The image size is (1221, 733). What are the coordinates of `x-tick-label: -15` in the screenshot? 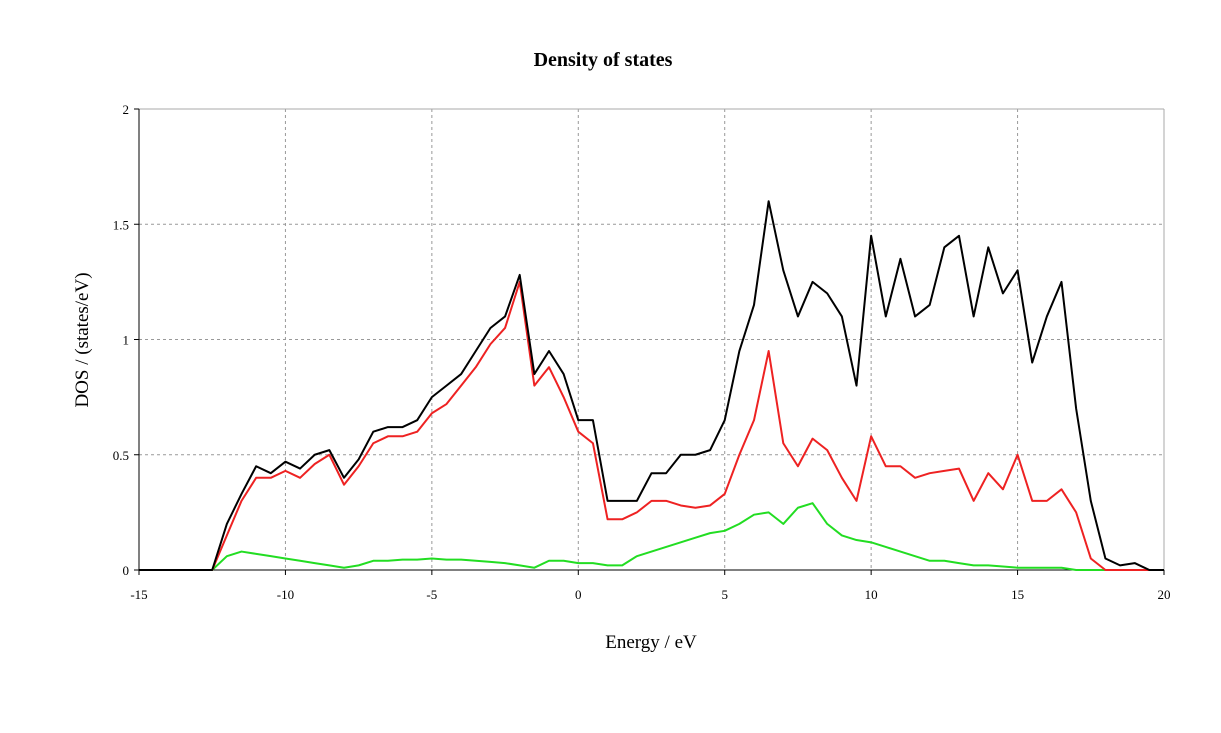 It's located at (138, 594).